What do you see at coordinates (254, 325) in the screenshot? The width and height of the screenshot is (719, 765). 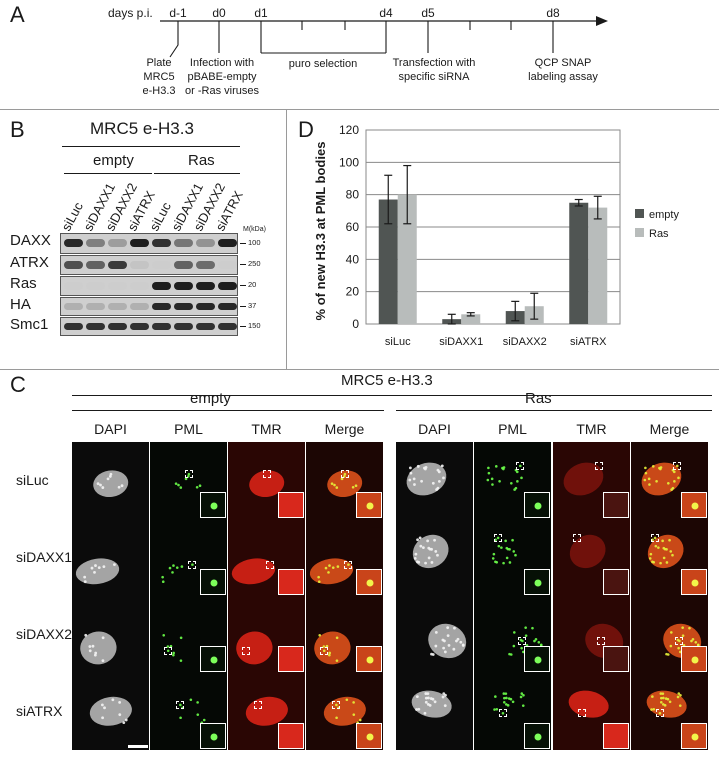 I see `kda-marker: 150` at bounding box center [254, 325].